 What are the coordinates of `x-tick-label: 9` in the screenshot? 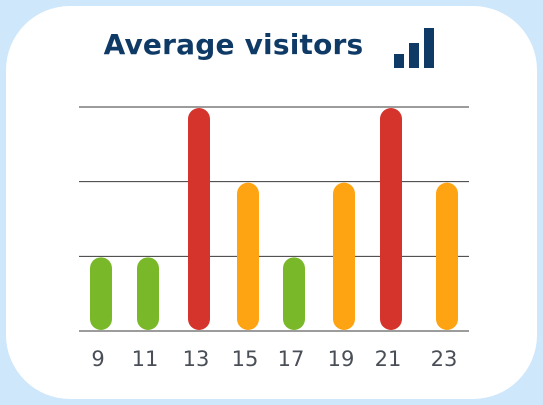 It's located at (97, 359).